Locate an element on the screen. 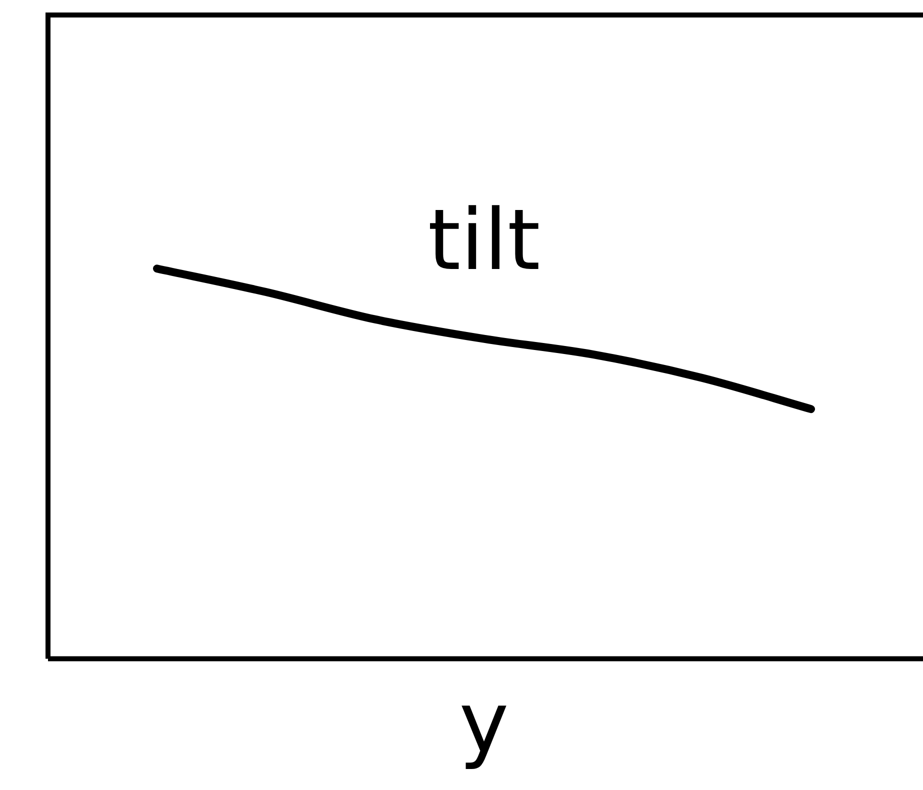 The image size is (923, 790). series-label: tilt is located at coordinates (484, 239).